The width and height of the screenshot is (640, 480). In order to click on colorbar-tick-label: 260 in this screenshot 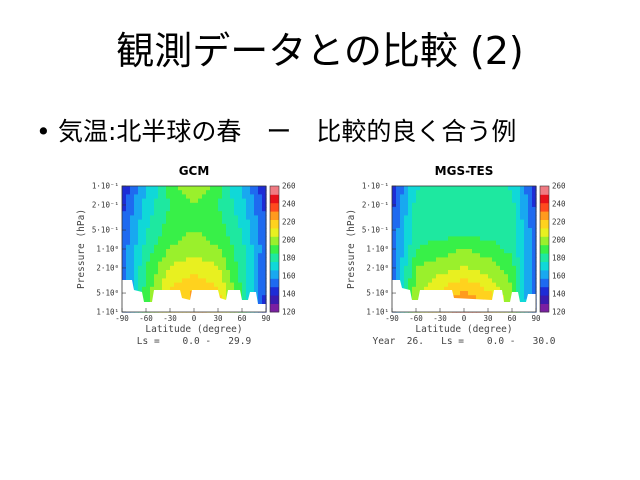, I will do `click(289, 186)`.